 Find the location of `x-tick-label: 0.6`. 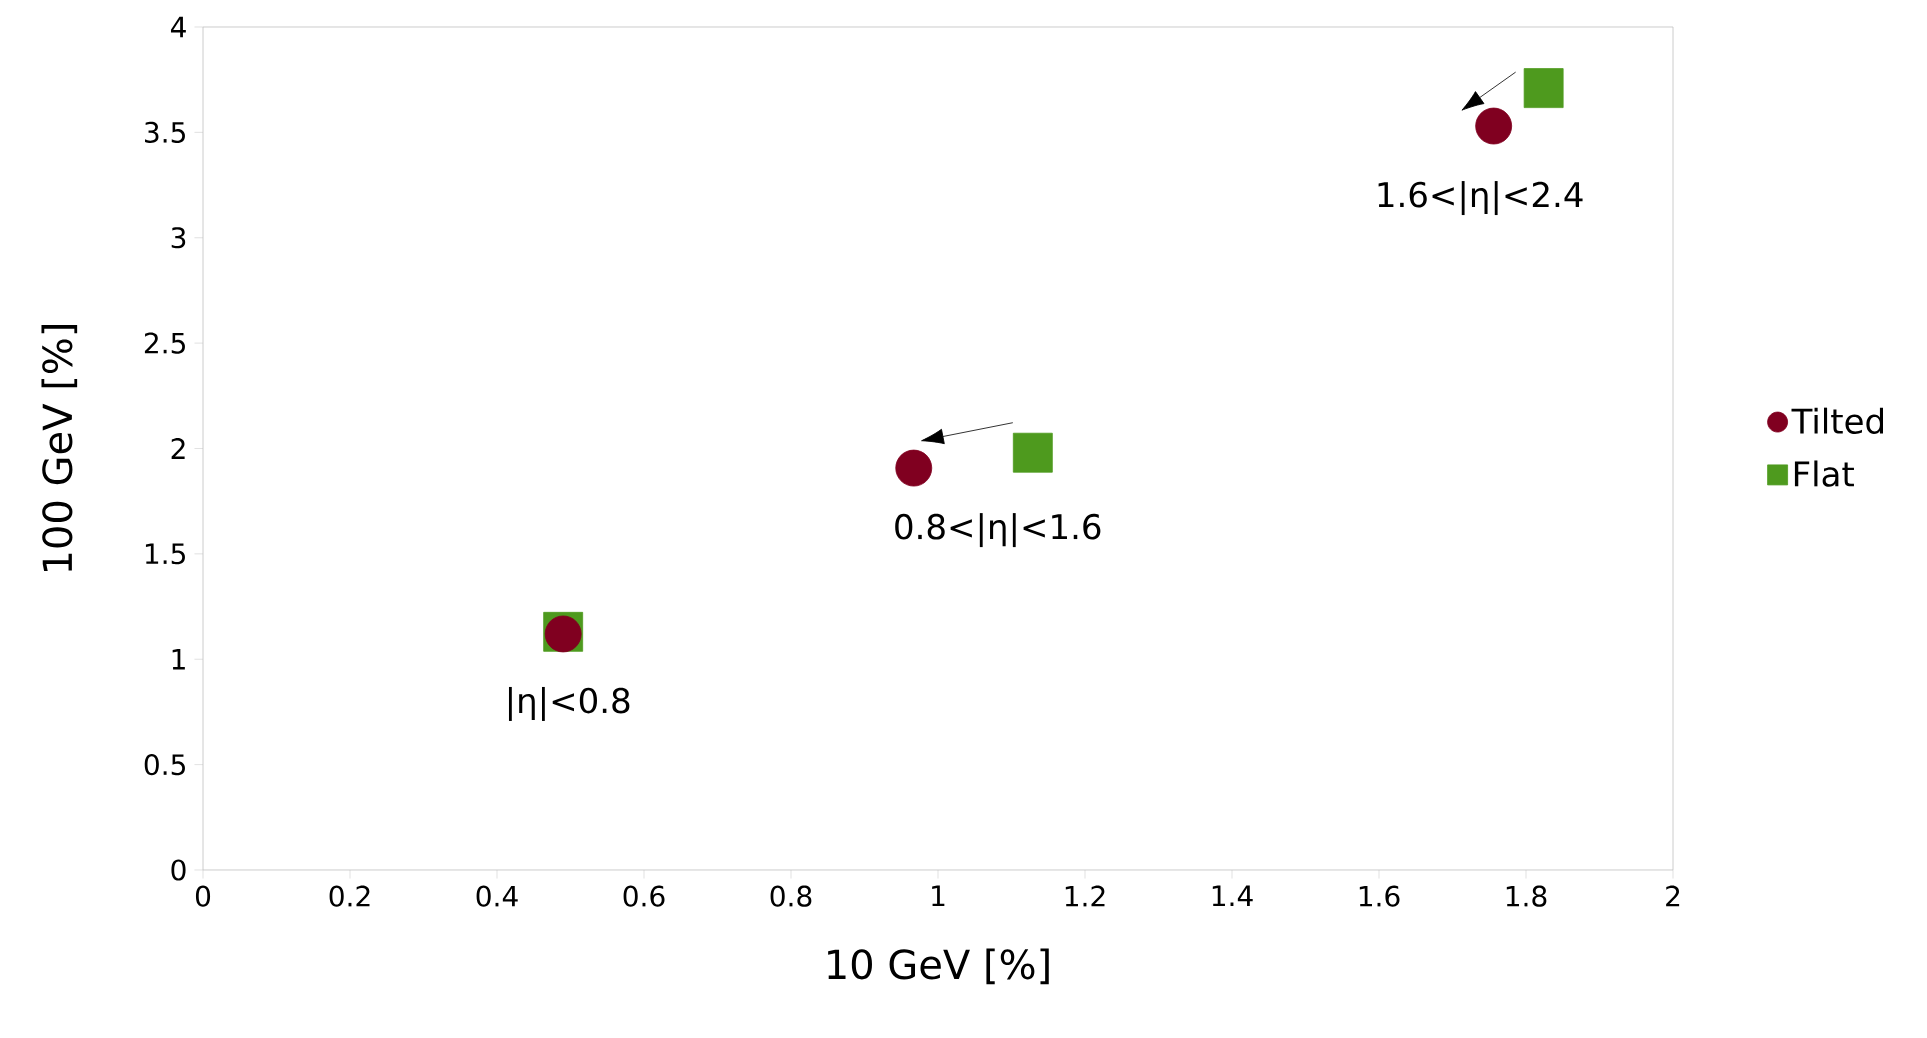

x-tick-label: 0.6 is located at coordinates (644, 896).